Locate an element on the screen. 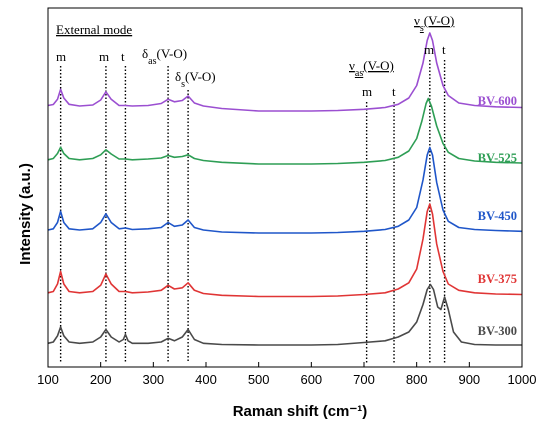 This screenshot has width=550, height=428. external-mode-label: External mode is located at coordinates (94, 29).